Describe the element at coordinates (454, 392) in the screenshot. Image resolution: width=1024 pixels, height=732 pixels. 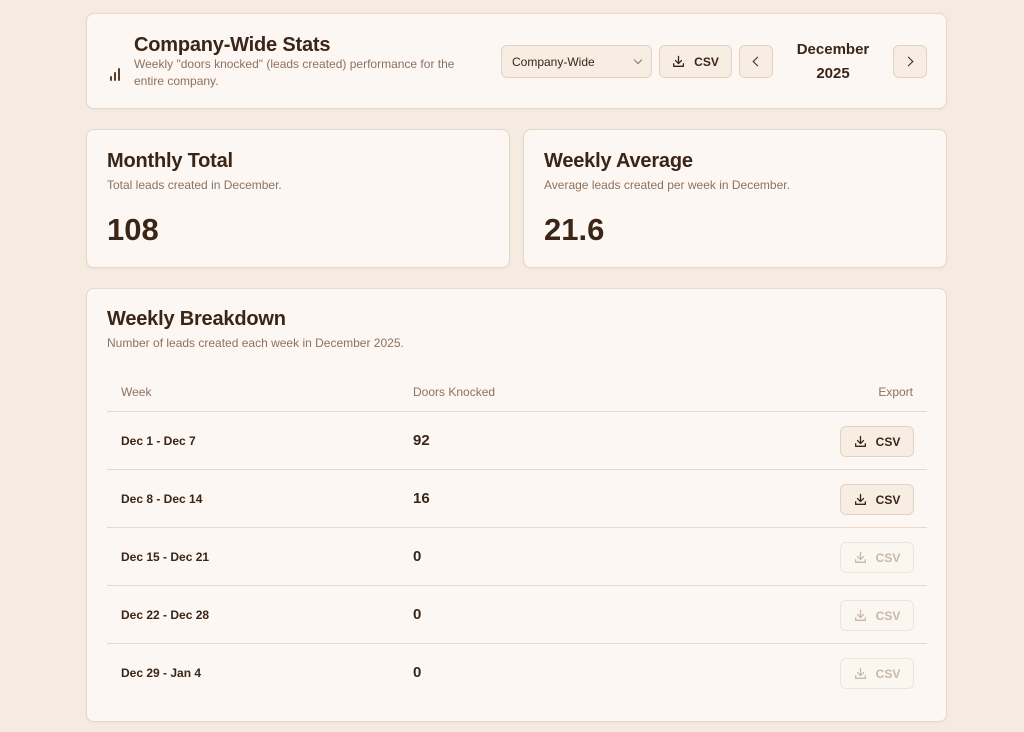
I see `column-header-doors-knocked: Doors Knocked` at that location.